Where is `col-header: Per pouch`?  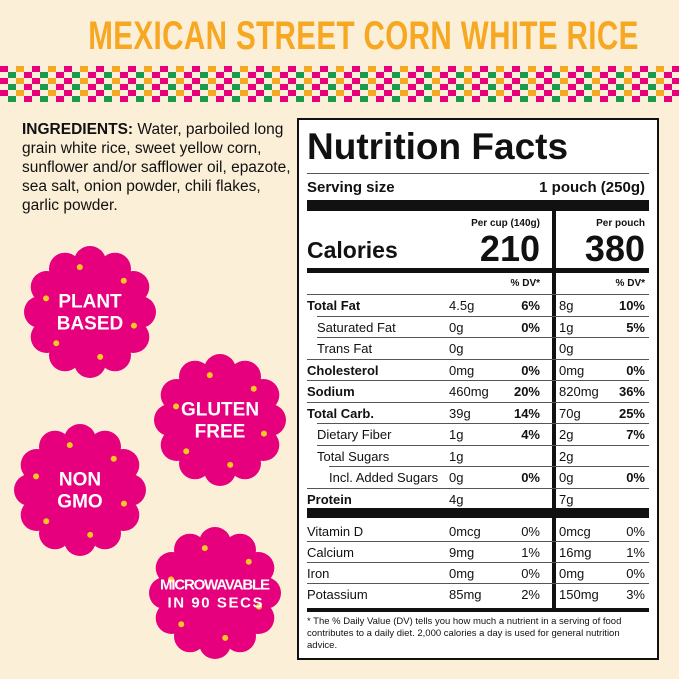 col-header: Per pouch is located at coordinates (620, 223).